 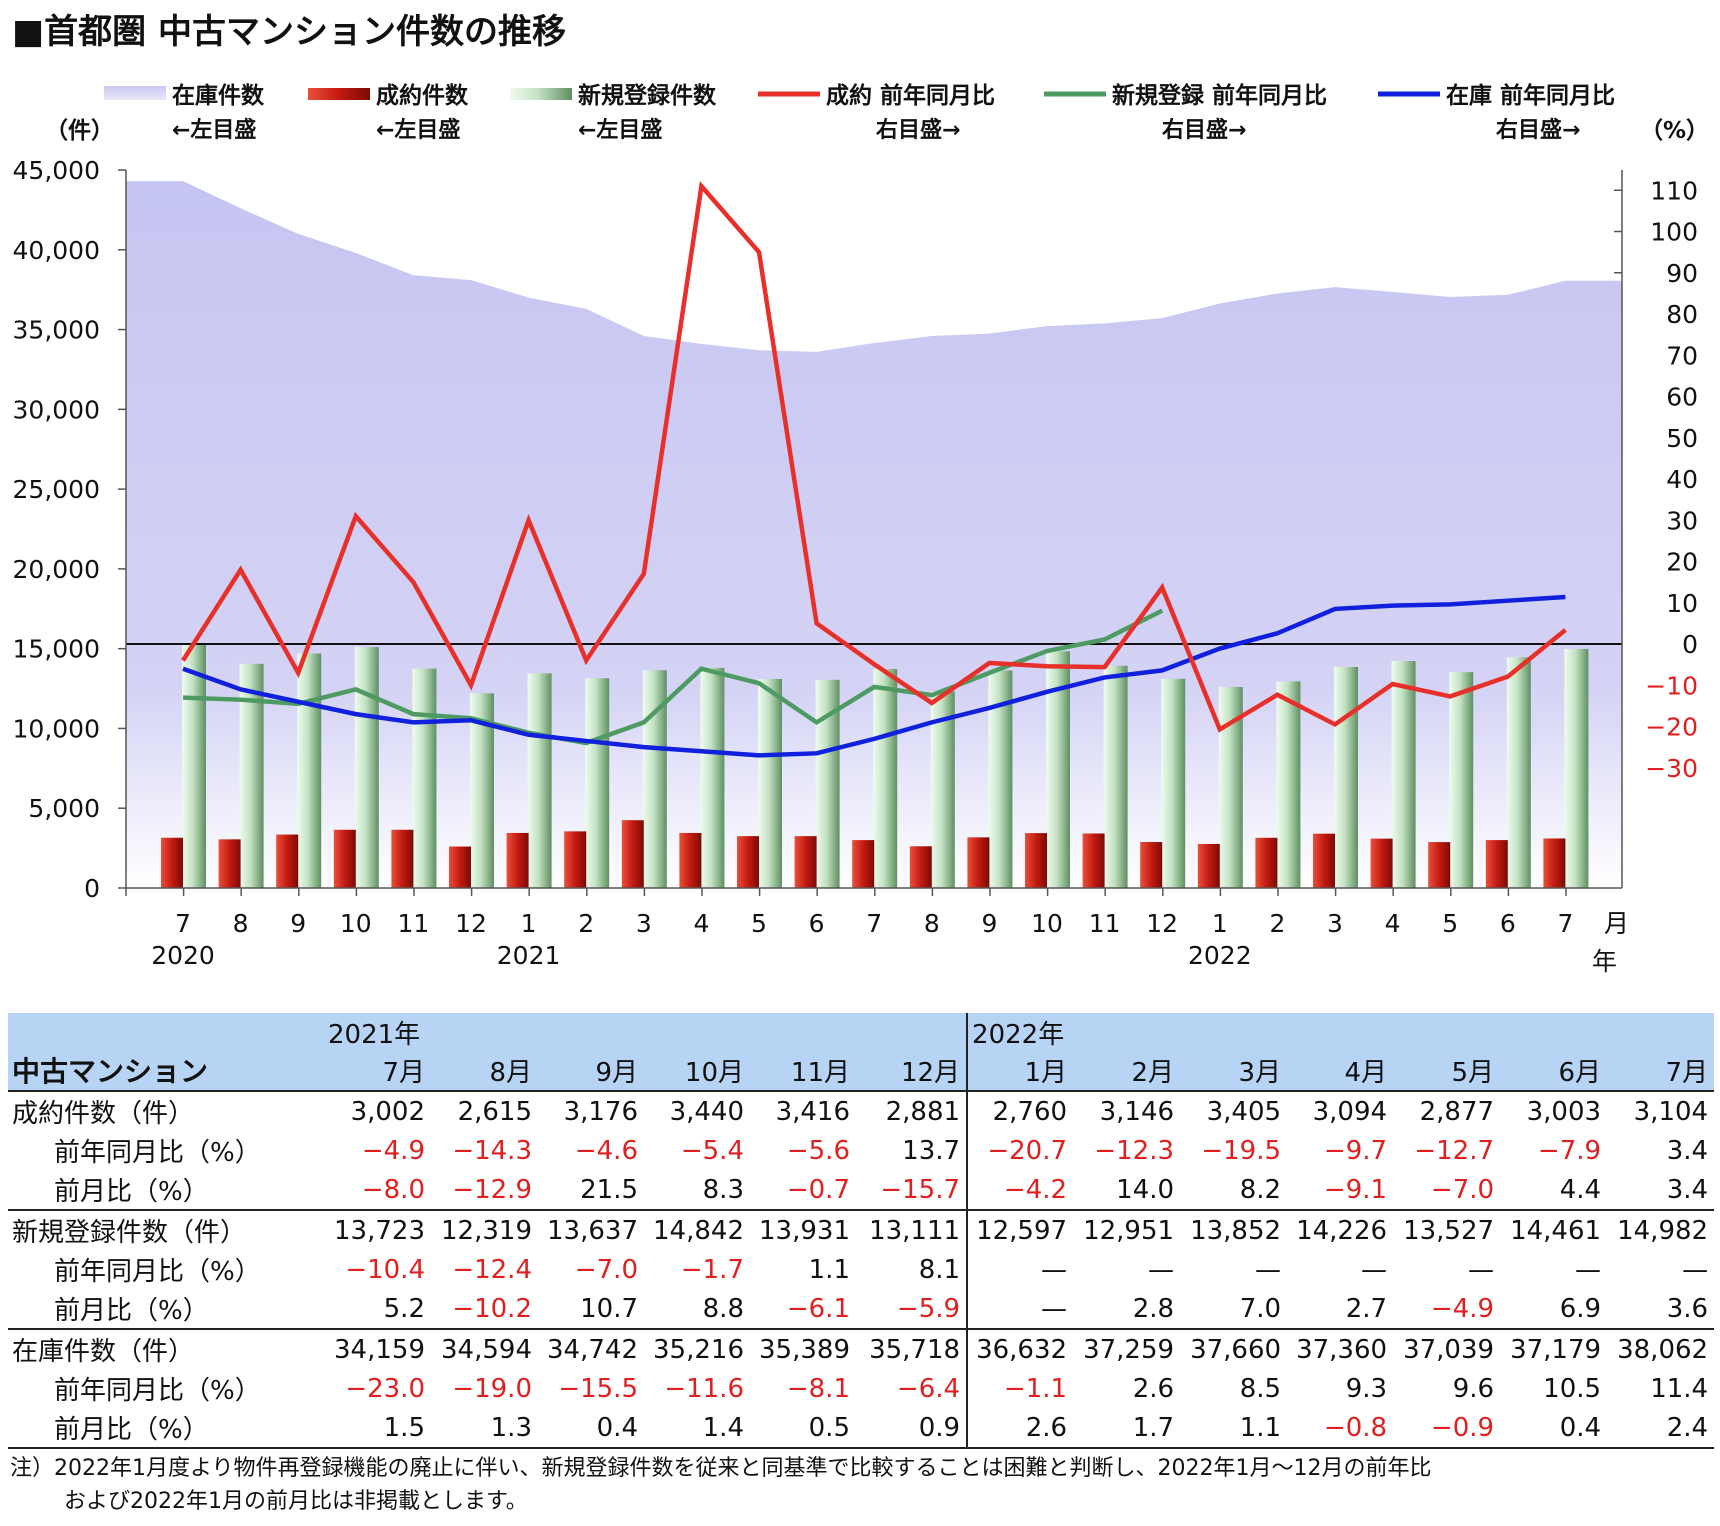 I want to click on table-row-label: 前月比（%）, so click(x=166, y=1428).